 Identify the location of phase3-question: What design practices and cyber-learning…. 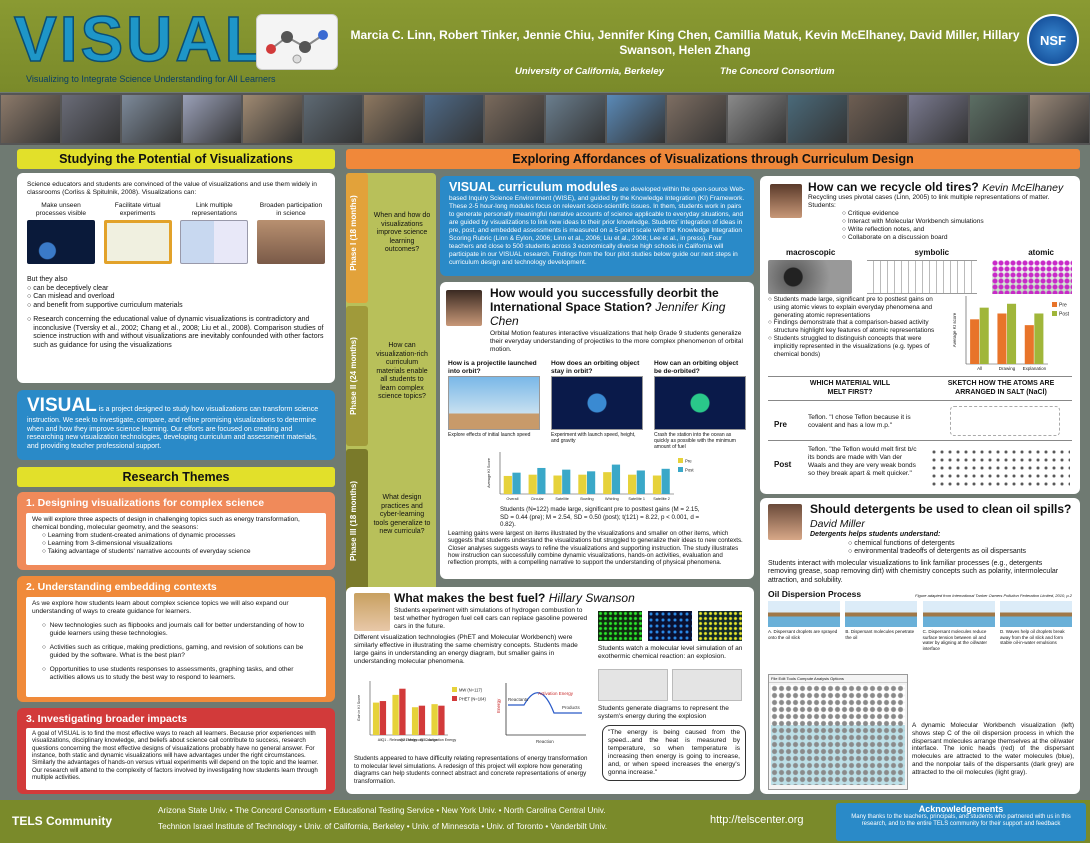
(402, 515).